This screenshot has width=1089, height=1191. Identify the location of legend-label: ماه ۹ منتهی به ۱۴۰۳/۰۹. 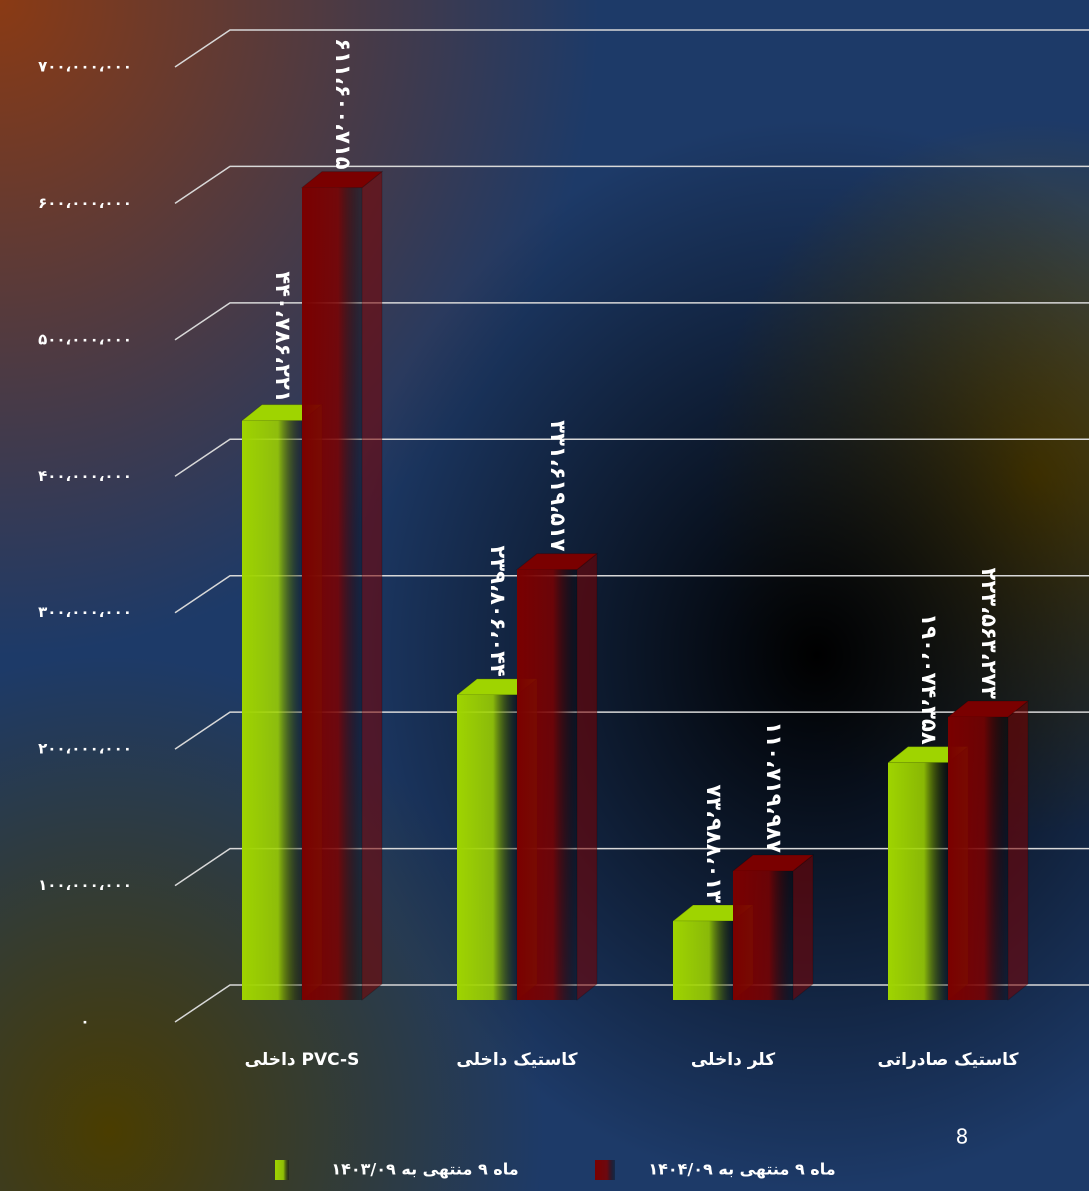
(424, 1169).